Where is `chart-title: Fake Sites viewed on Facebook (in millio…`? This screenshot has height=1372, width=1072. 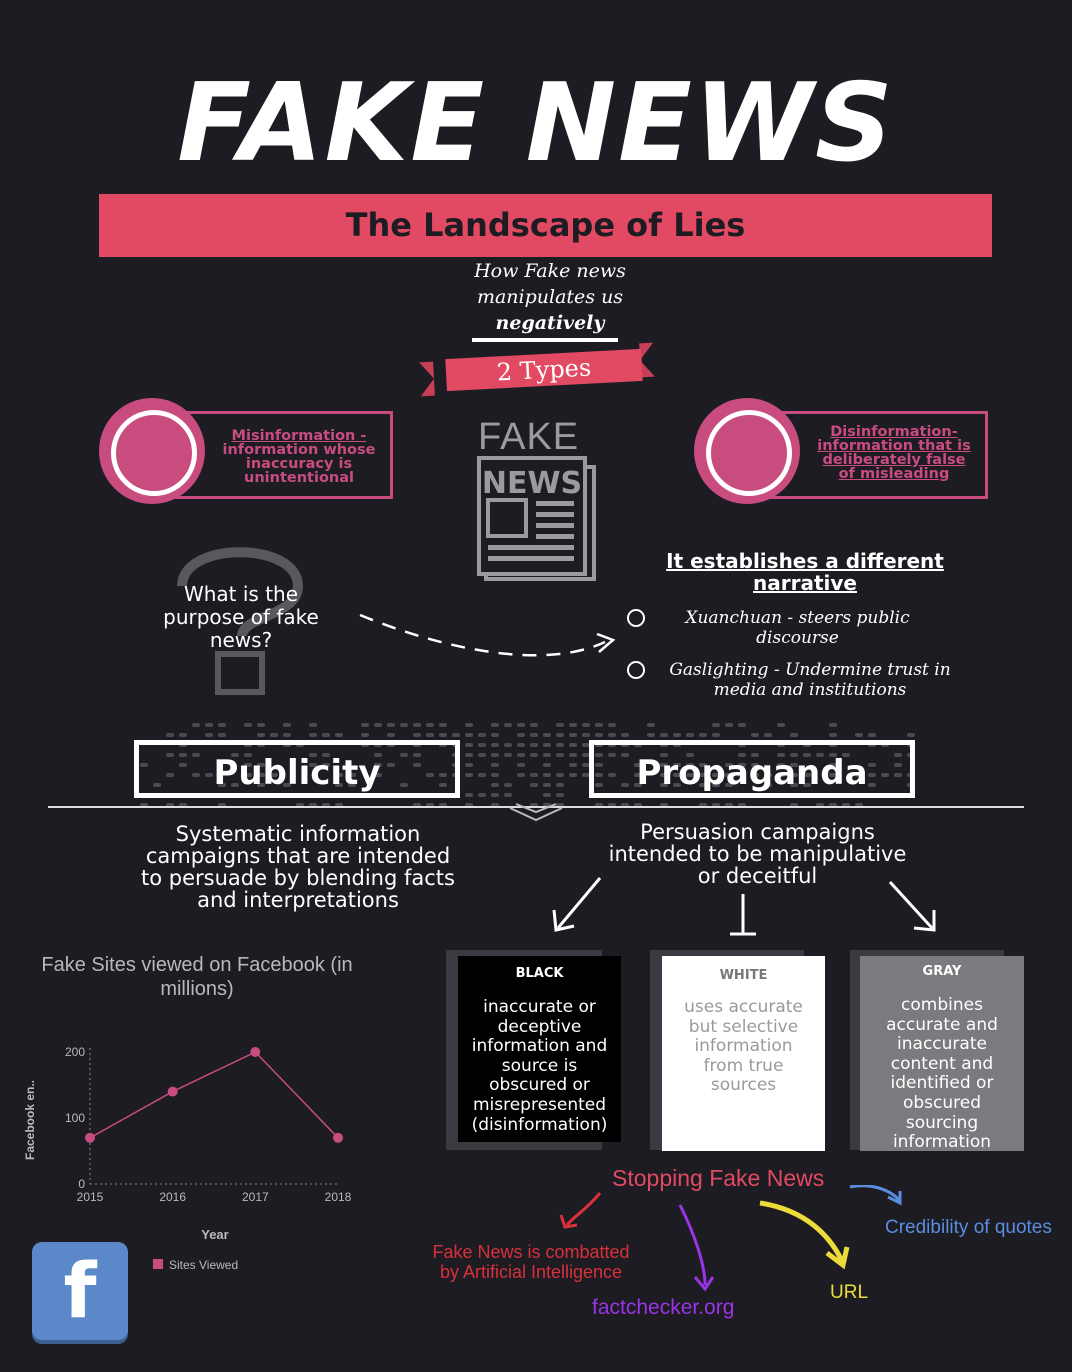
chart-title: Fake Sites viewed on Facebook (in millio… is located at coordinates (197, 977).